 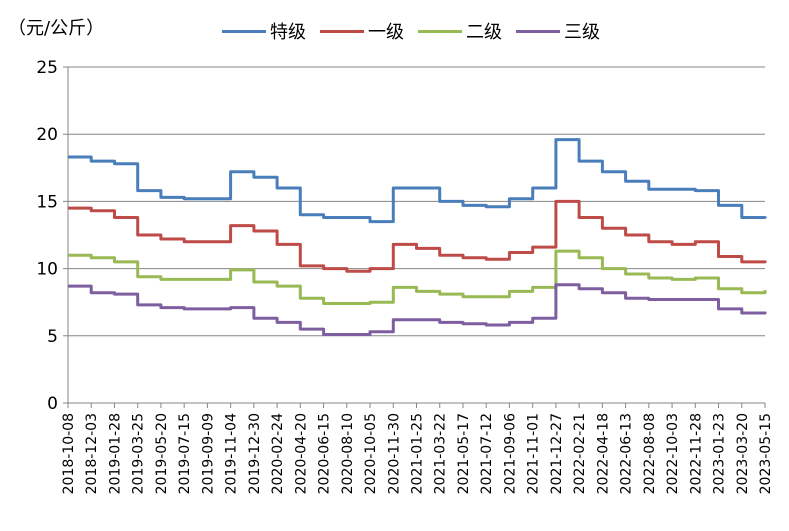 What do you see at coordinates (348, 453) in the screenshot?
I see `x-tick-label-12: 2020-08-10` at bounding box center [348, 453].